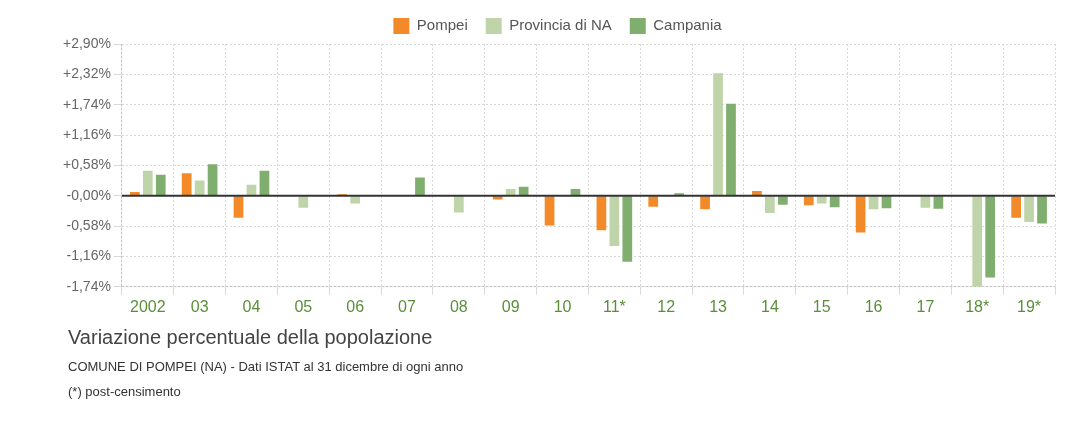 The image size is (1075, 441). I want to click on y-tick-label: +1,74%, so click(87, 103).